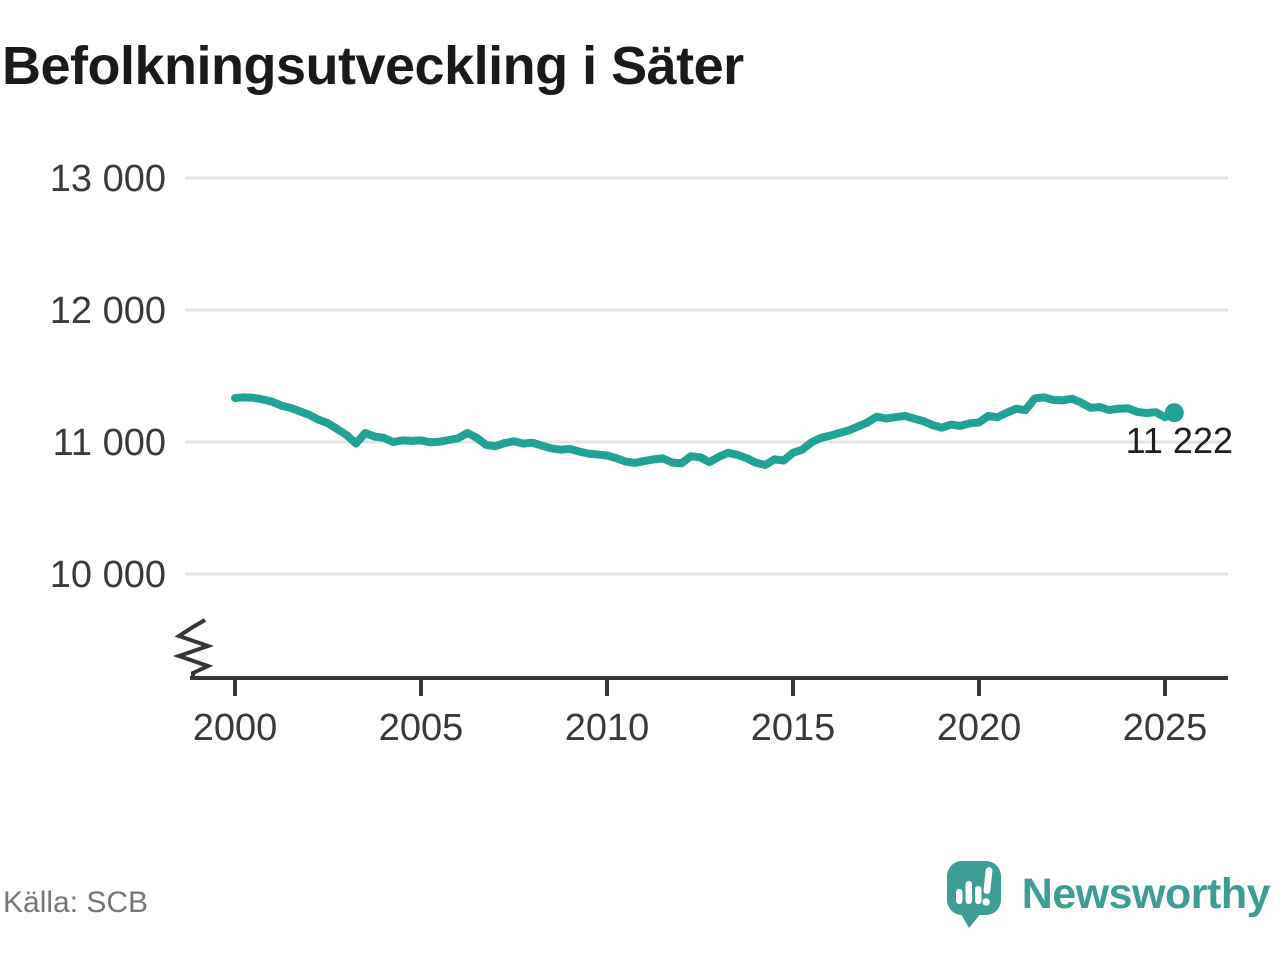 This screenshot has width=1280, height=960. I want to click on newsworthy-brand: Newsworthy, so click(1108, 894).